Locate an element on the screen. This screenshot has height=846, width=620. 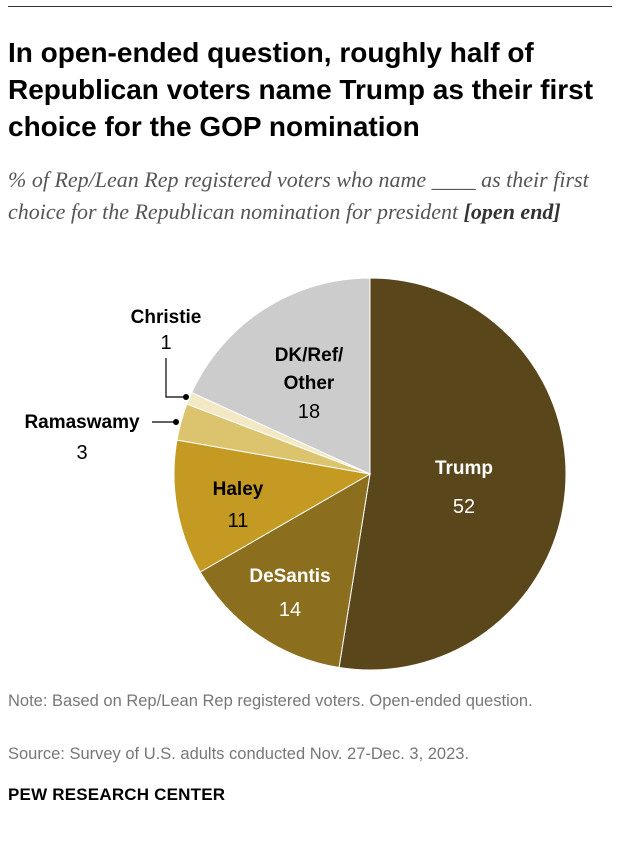
label-haley-name: Haley is located at coordinates (238, 489).